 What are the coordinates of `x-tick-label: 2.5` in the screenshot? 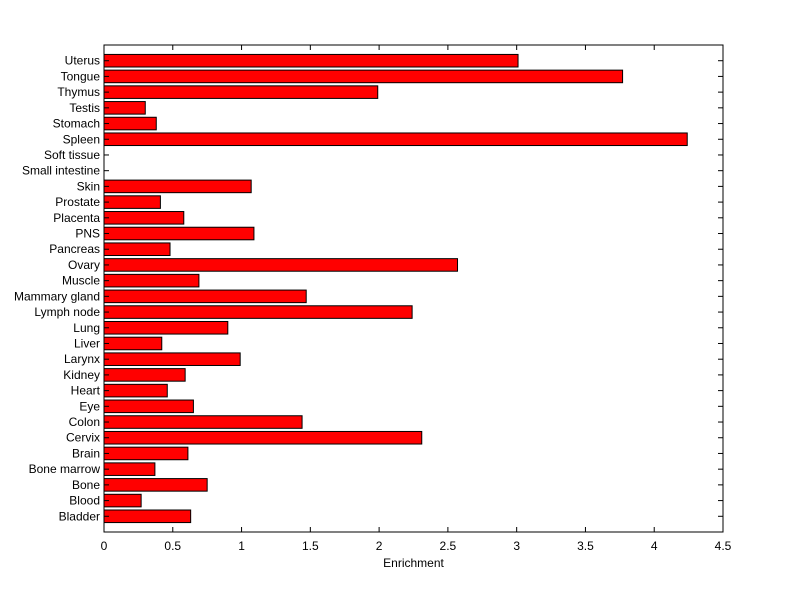 It's located at (448, 546).